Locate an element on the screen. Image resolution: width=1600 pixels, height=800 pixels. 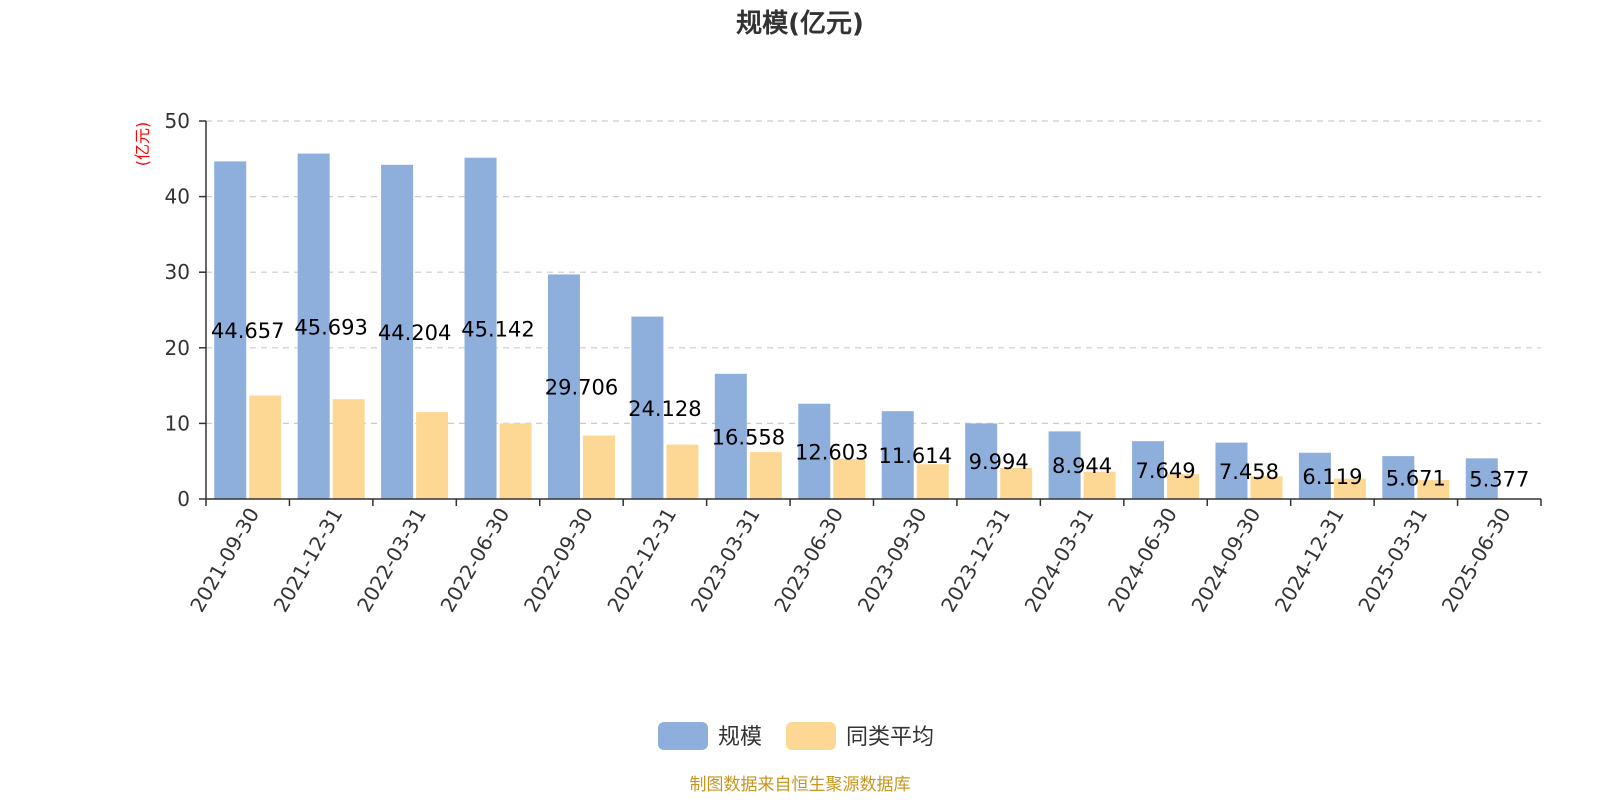
x-tick-label: 2022-12-31 is located at coordinates (641, 560).